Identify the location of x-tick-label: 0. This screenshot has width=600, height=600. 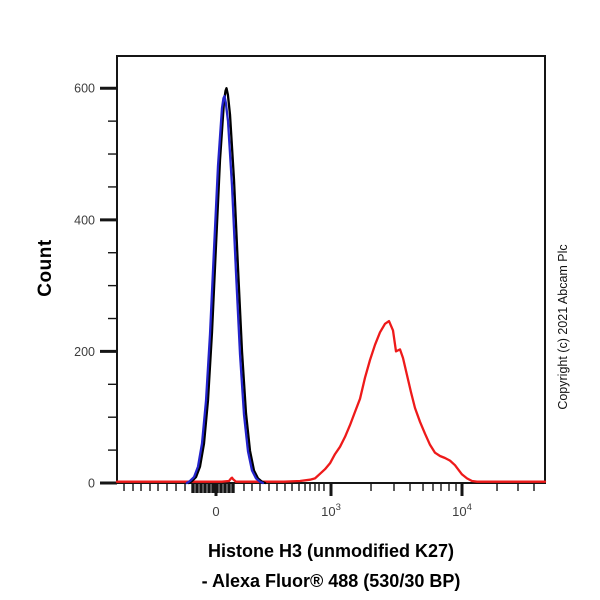
(215, 511).